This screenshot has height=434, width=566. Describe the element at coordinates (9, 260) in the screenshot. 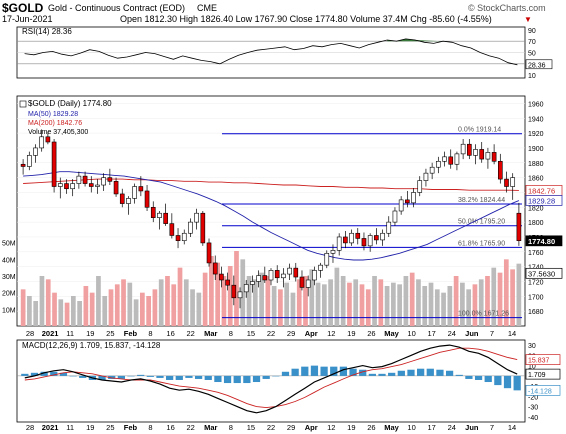

I see `volume-tick-label: 40M` at that location.